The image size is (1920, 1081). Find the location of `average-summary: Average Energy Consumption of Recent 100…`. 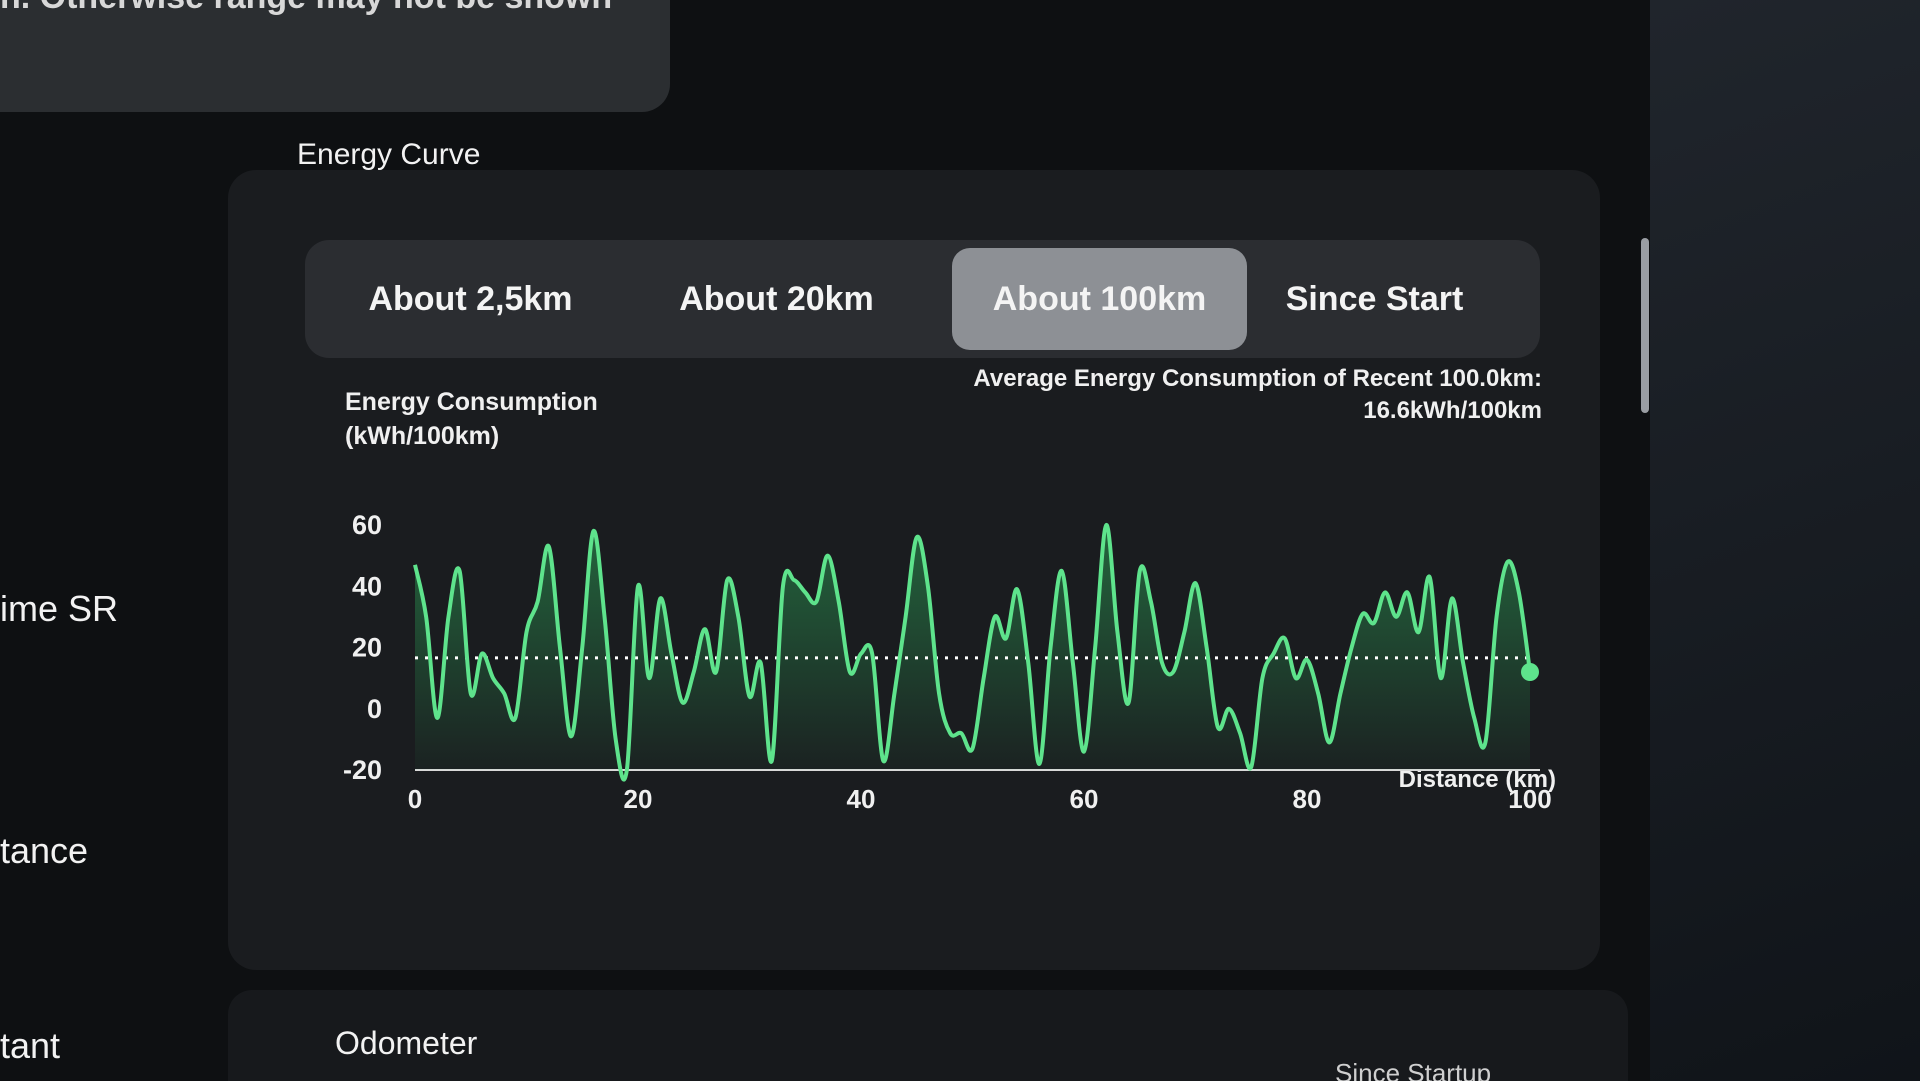

average-summary: Average Energy Consumption of Recent 100… is located at coordinates (1257, 378).